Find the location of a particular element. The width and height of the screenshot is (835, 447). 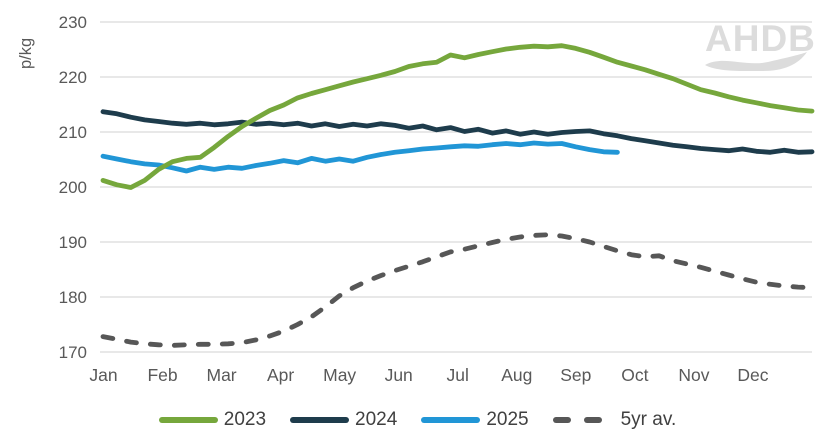

ahdb-watermark: AHDB is located at coordinates (760, 47).